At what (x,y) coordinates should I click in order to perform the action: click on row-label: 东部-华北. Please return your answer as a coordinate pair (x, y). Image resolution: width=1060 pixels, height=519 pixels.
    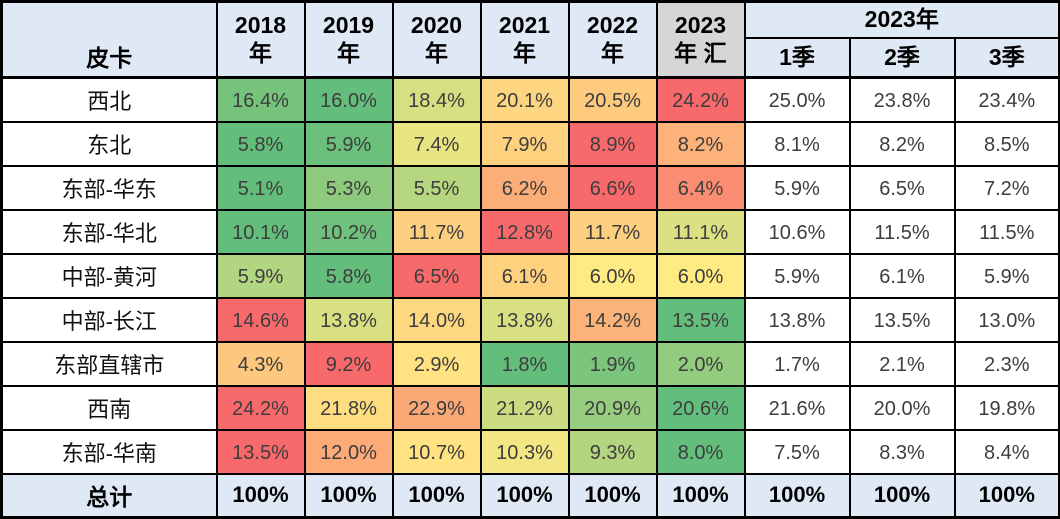
    Looking at the image, I should click on (109, 231).